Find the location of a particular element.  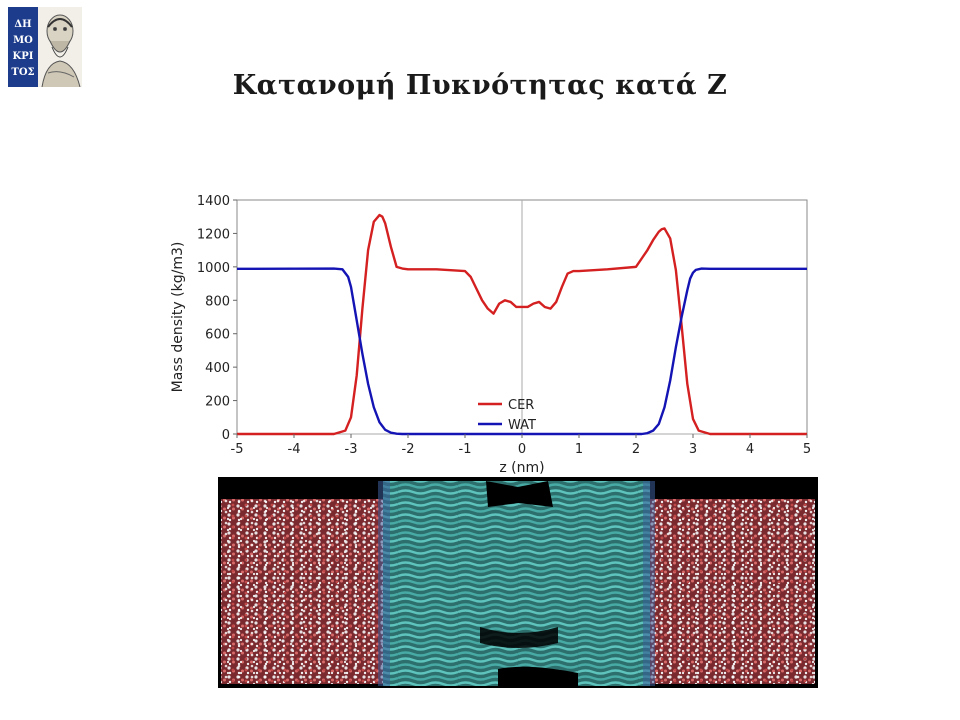

y-tick-label: 1400 is located at coordinates (213, 201).